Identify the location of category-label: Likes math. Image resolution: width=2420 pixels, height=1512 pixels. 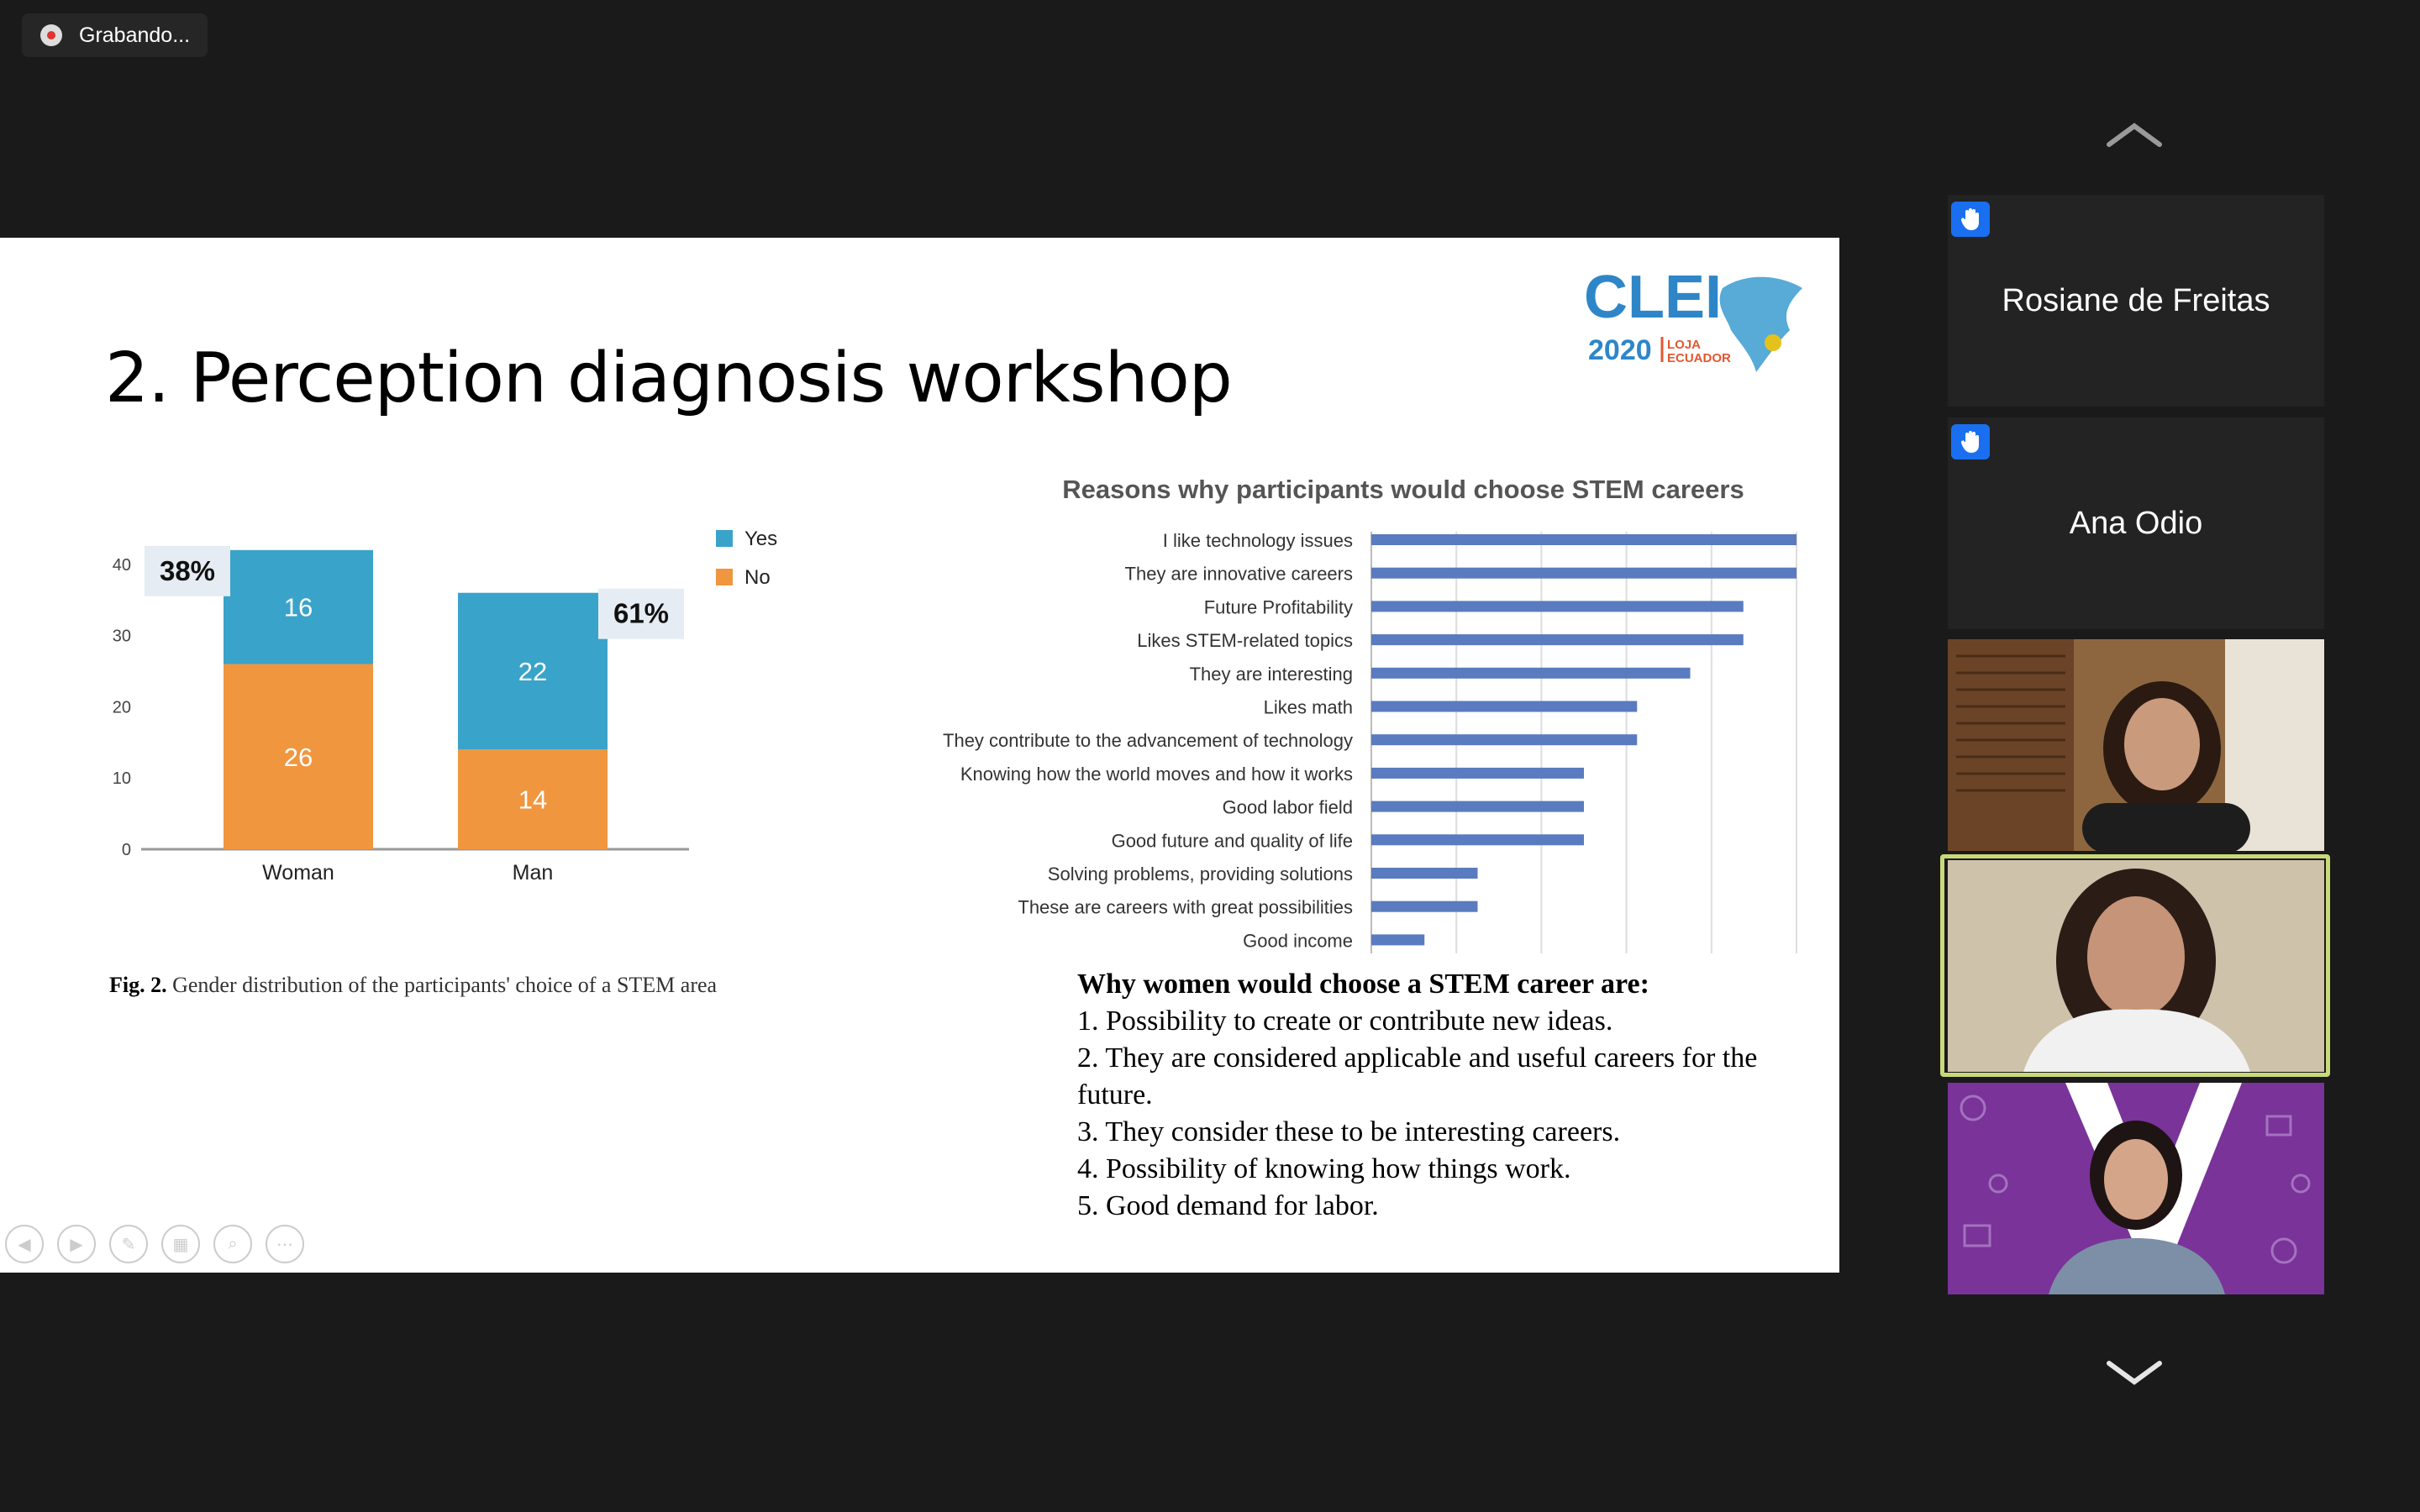
(1308, 707).